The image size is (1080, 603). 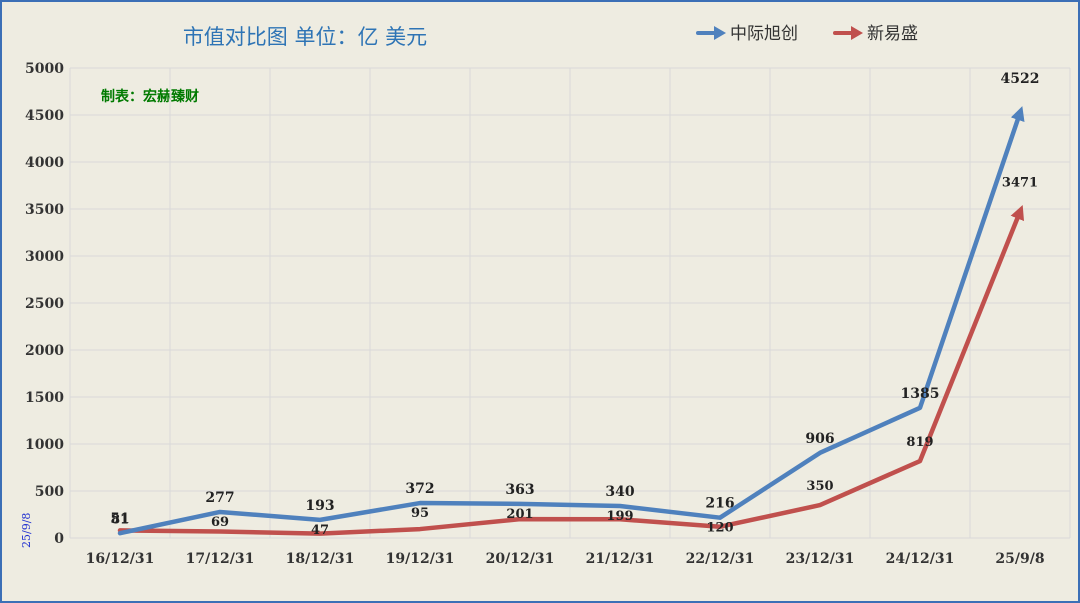 What do you see at coordinates (892, 34) in the screenshot?
I see `legend-label-1: 新易盛` at bounding box center [892, 34].